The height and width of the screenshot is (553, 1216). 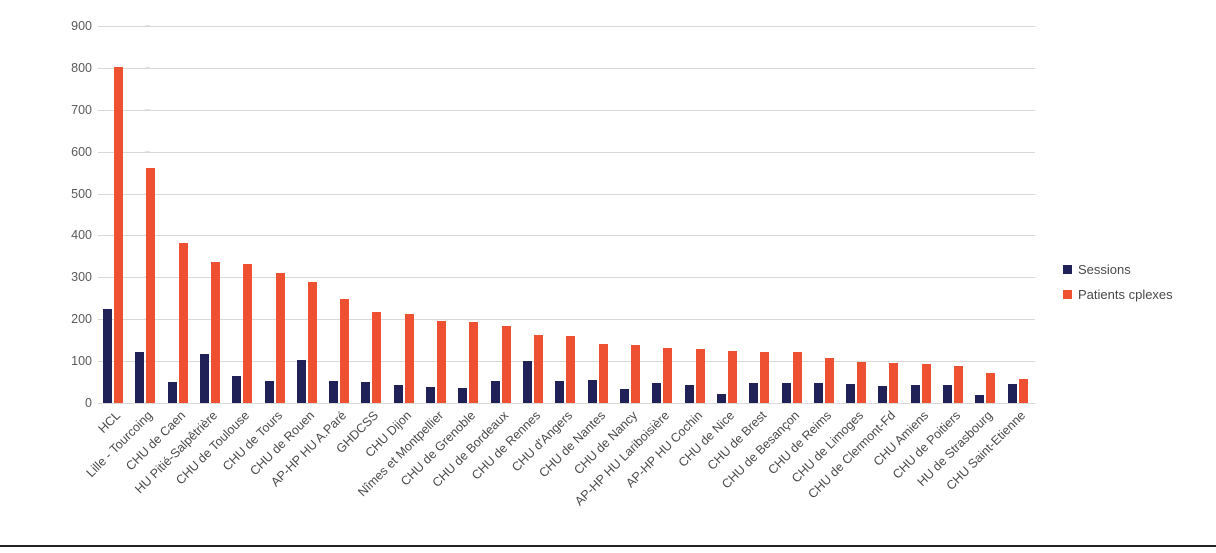 What do you see at coordinates (608, 3) in the screenshot?
I see `chart-title-remnant` at bounding box center [608, 3].